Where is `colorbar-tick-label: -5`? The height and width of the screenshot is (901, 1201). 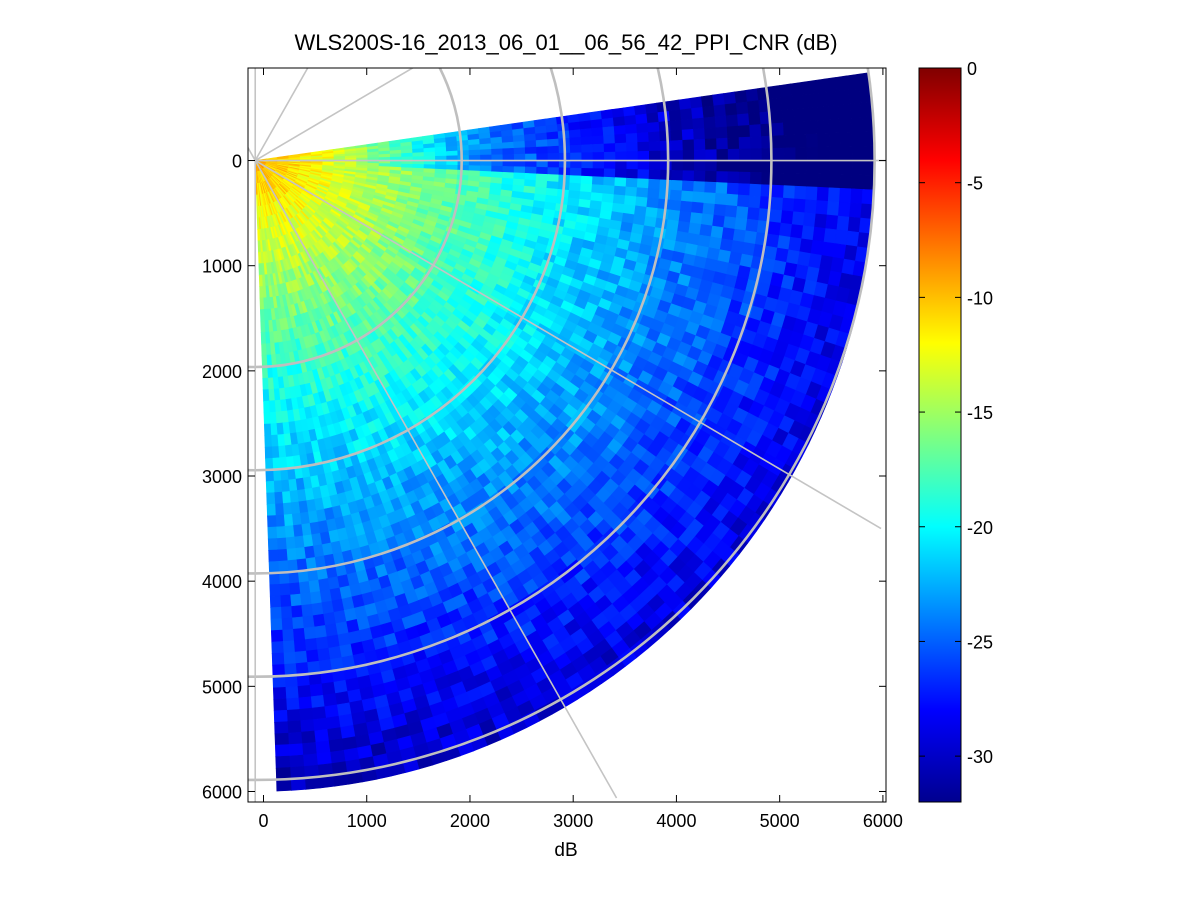
colorbar-tick-label: -5 is located at coordinates (975, 184).